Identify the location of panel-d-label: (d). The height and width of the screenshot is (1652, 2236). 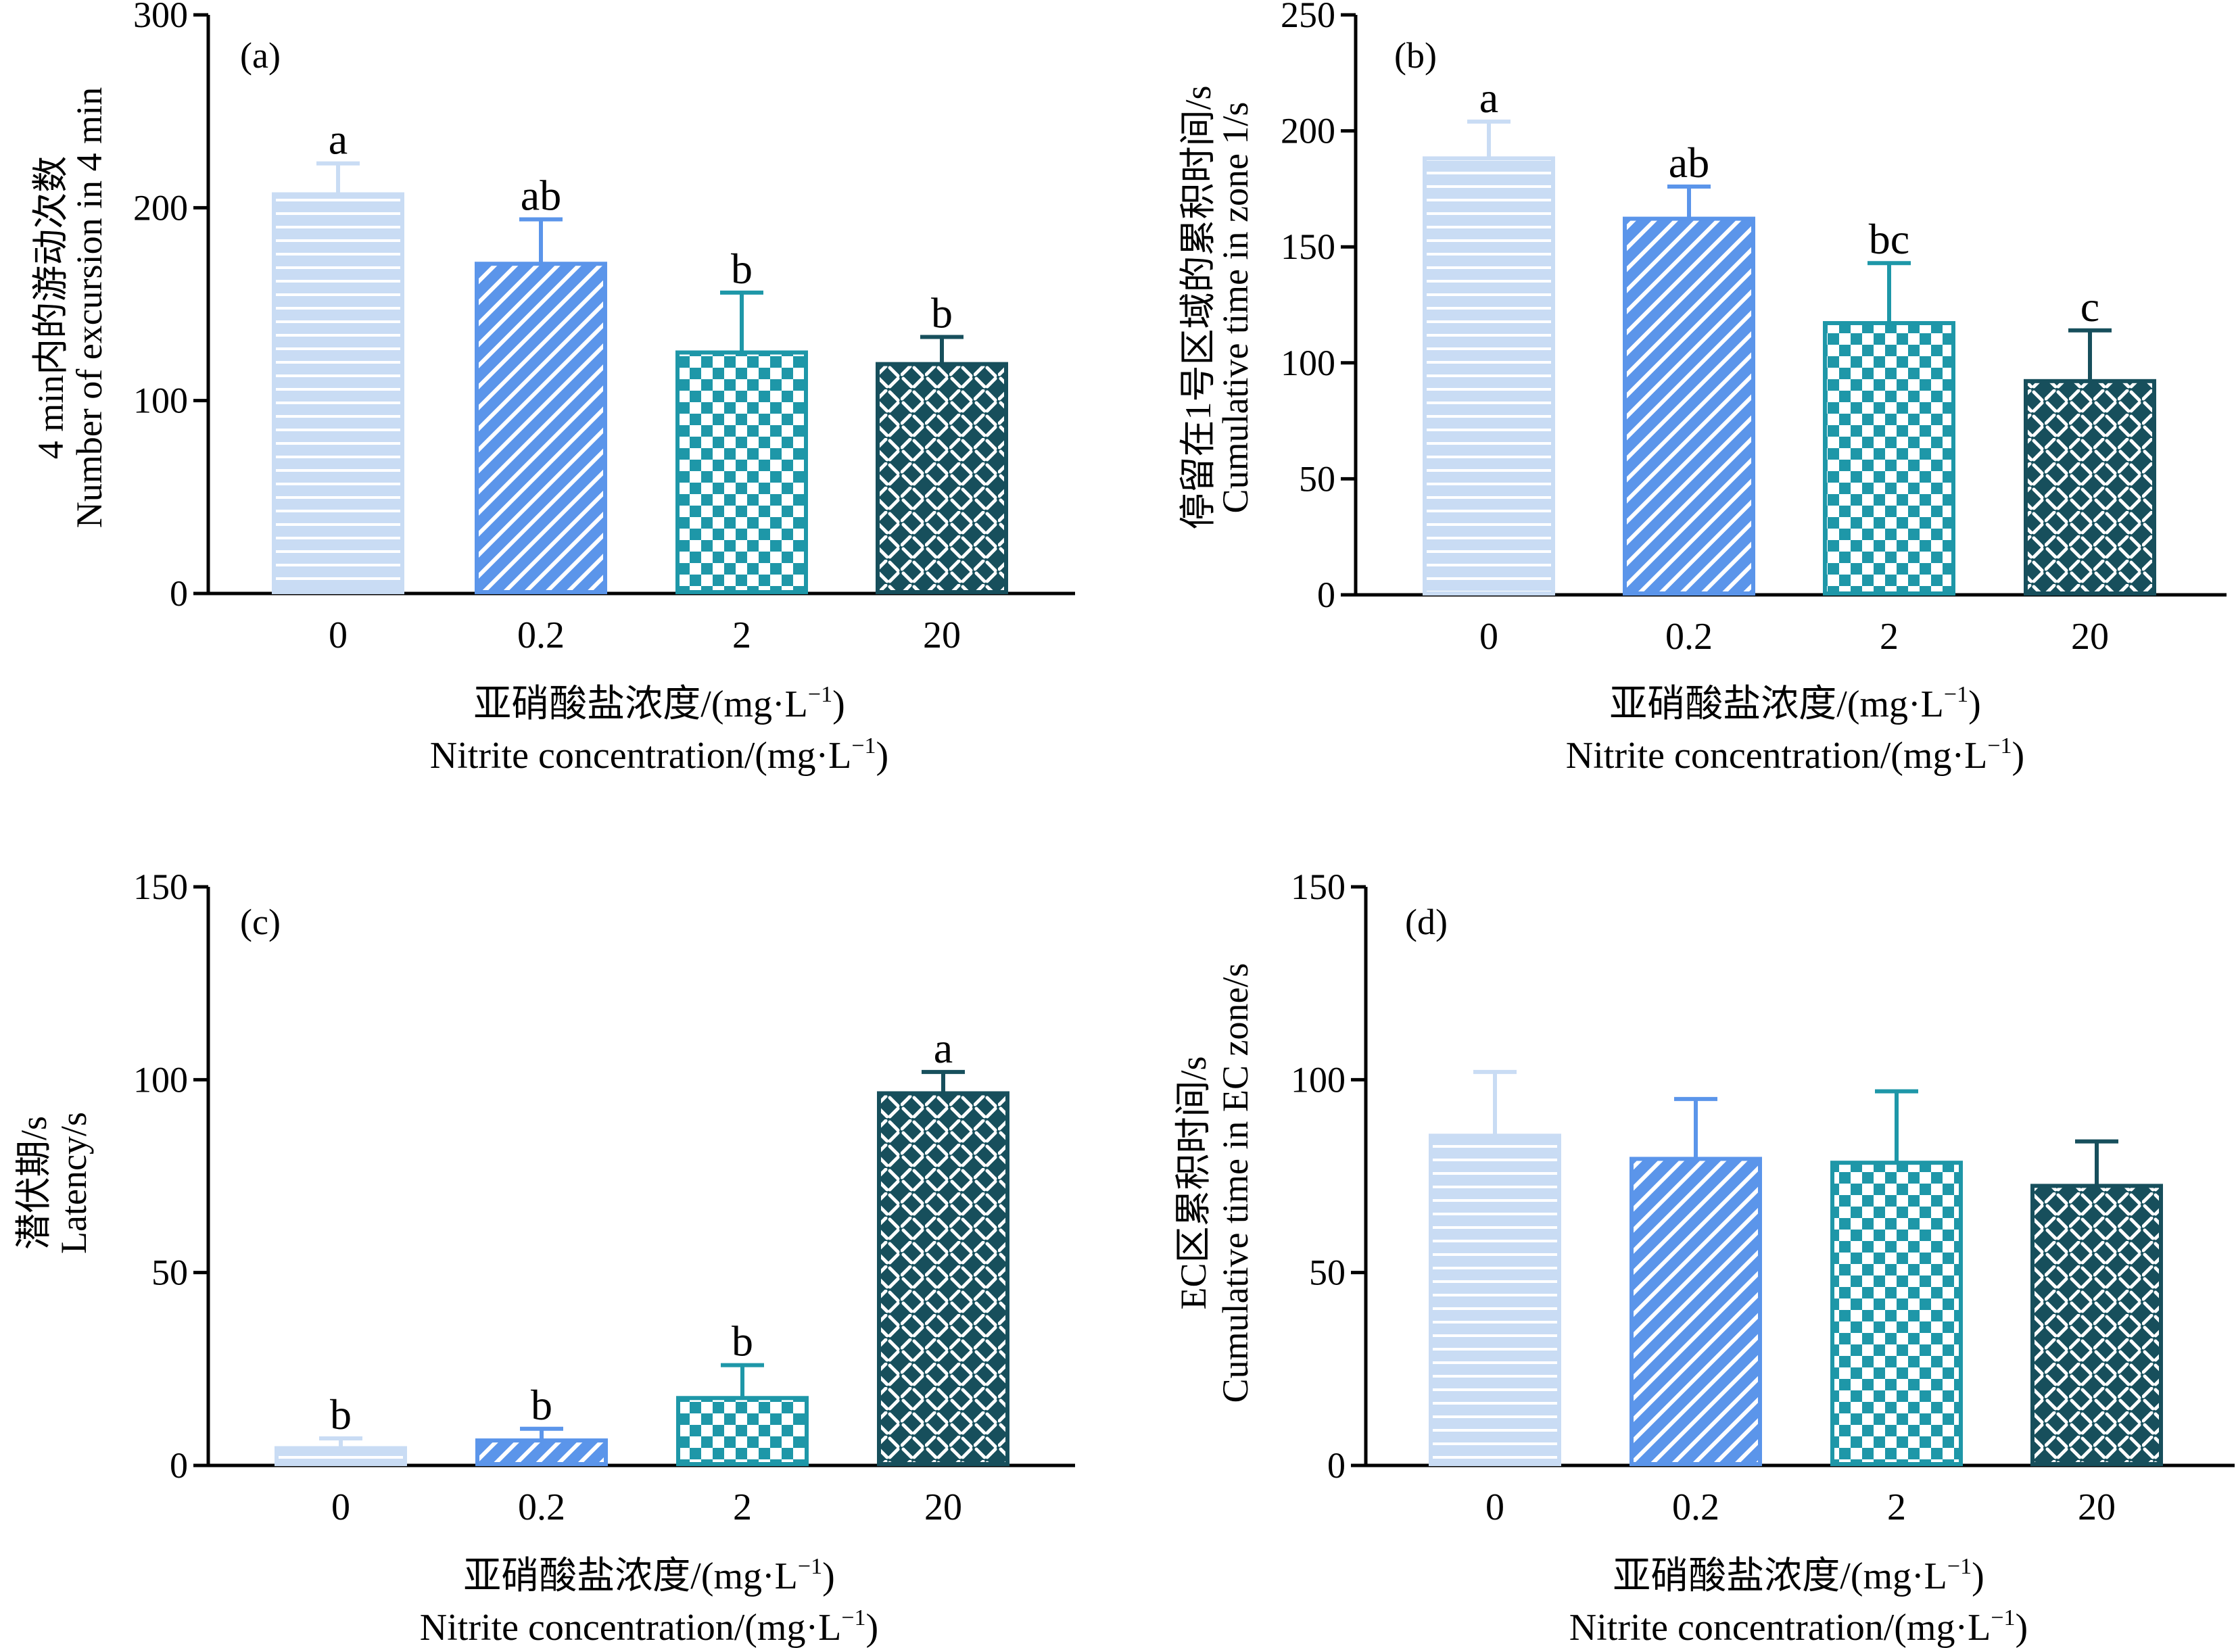
(1426, 922).